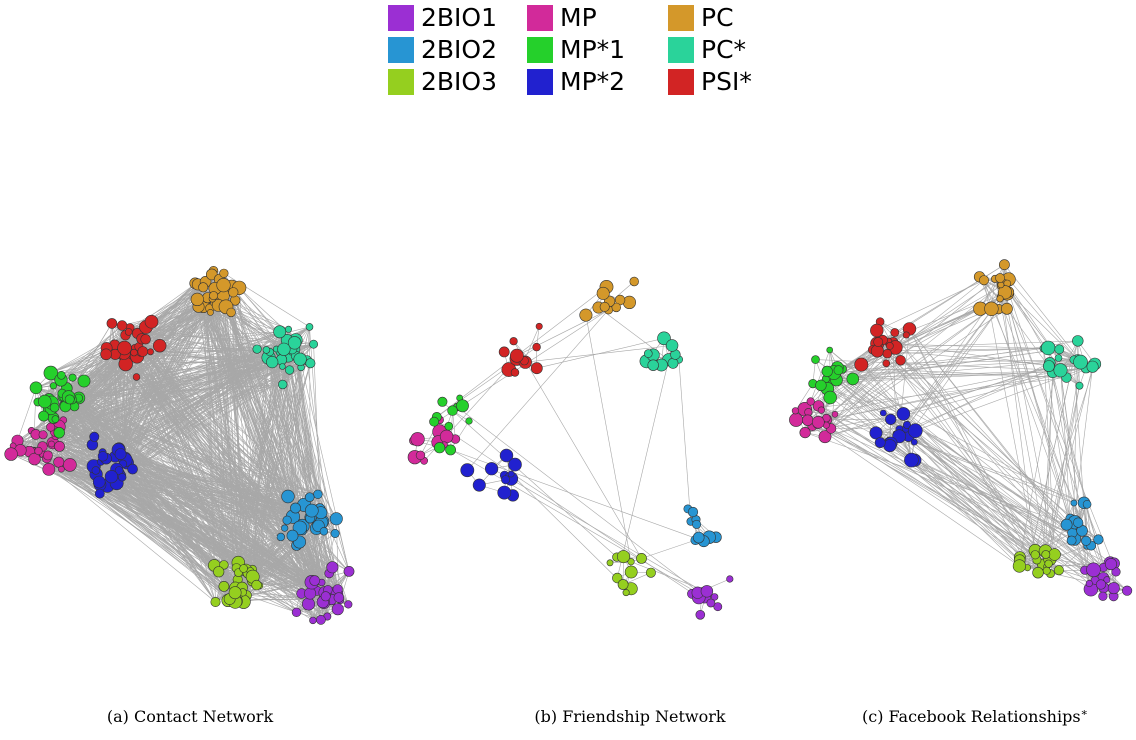 Image resolution: width=1136 pixels, height=740 pixels. I want to click on legend-label: PC, so click(717, 17).